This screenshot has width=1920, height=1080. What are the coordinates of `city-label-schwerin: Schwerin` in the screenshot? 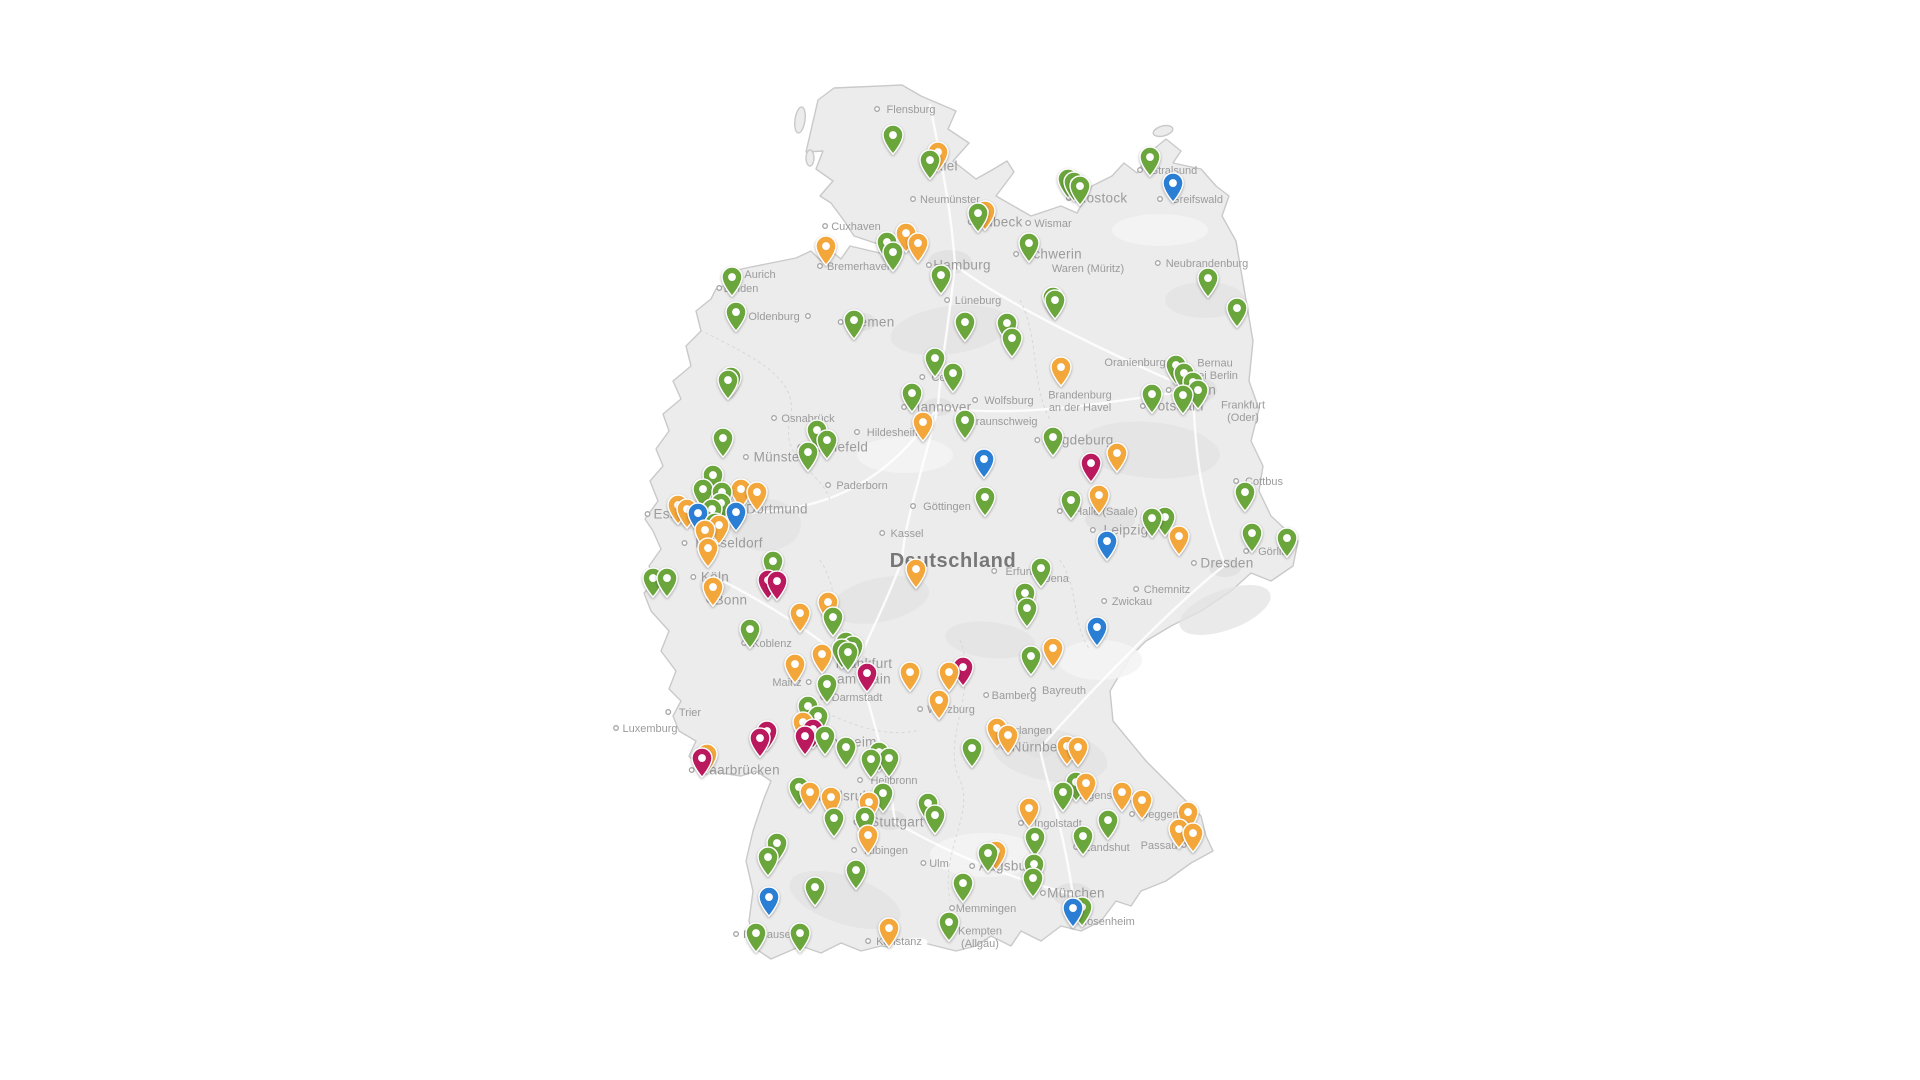 It's located at (1053, 254).